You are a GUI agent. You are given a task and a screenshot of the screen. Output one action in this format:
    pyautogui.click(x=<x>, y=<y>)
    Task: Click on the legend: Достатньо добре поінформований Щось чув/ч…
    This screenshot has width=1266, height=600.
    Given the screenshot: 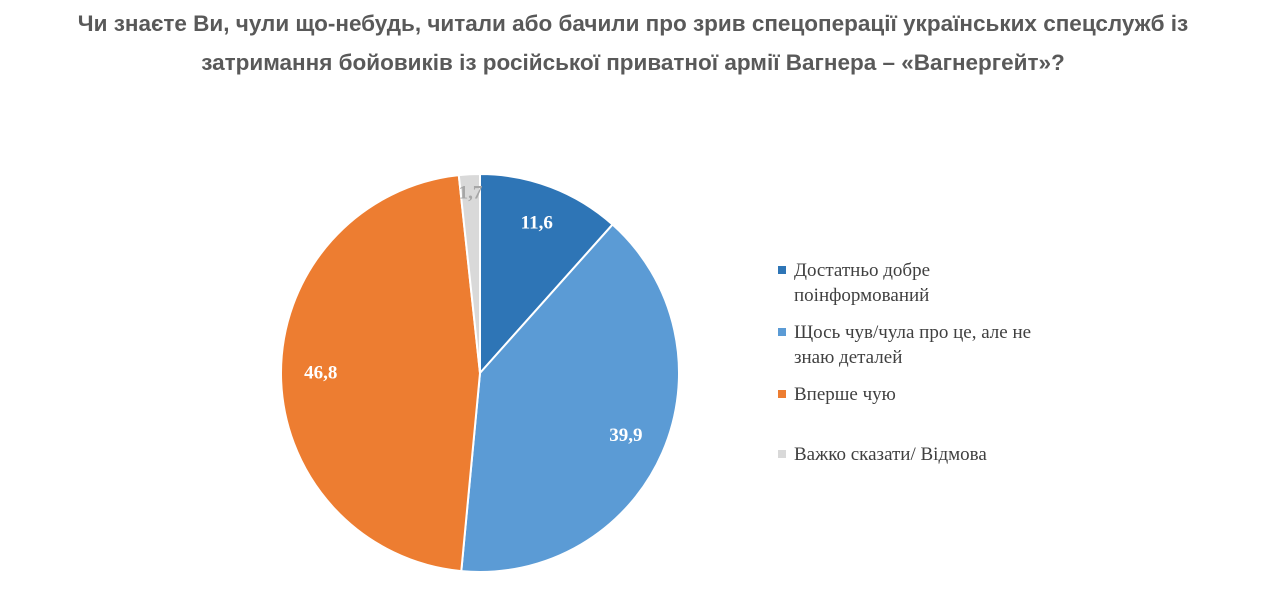 What is the action you would take?
    pyautogui.click(x=918, y=380)
    